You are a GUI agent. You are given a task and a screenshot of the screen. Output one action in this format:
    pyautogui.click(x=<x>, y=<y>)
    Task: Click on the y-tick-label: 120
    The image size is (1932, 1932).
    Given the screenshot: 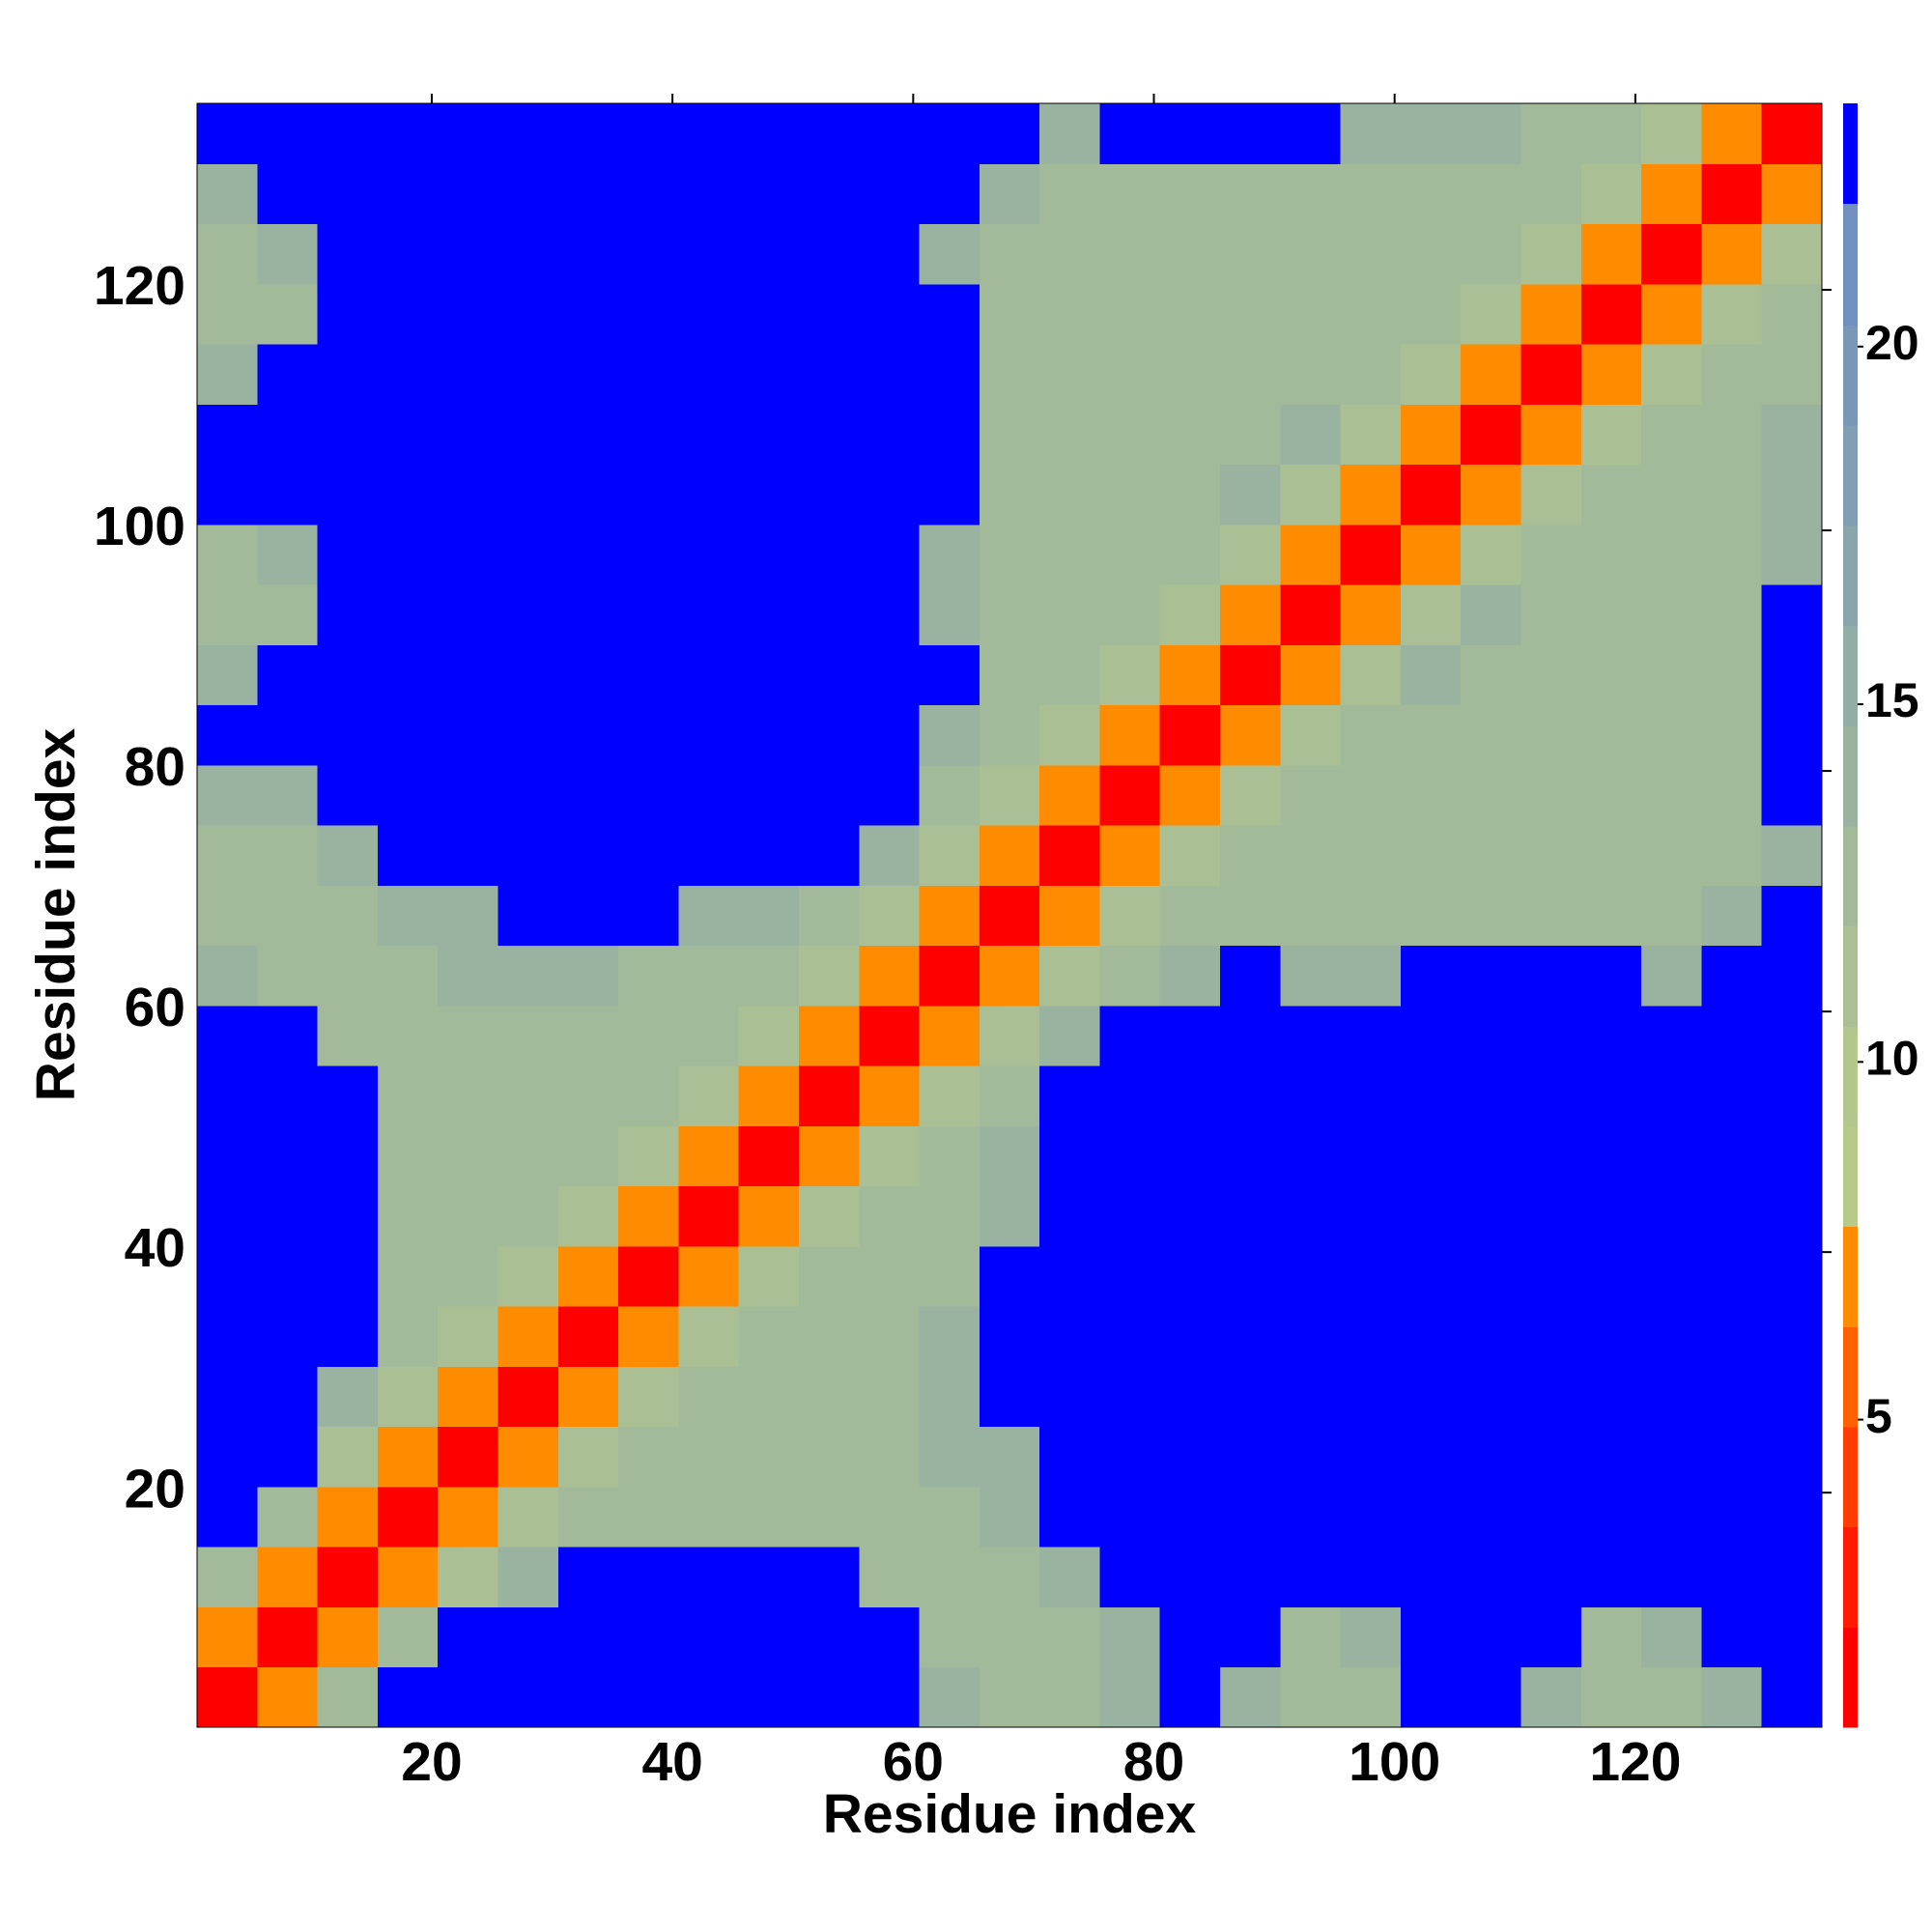 What is the action you would take?
    pyautogui.click(x=139, y=286)
    